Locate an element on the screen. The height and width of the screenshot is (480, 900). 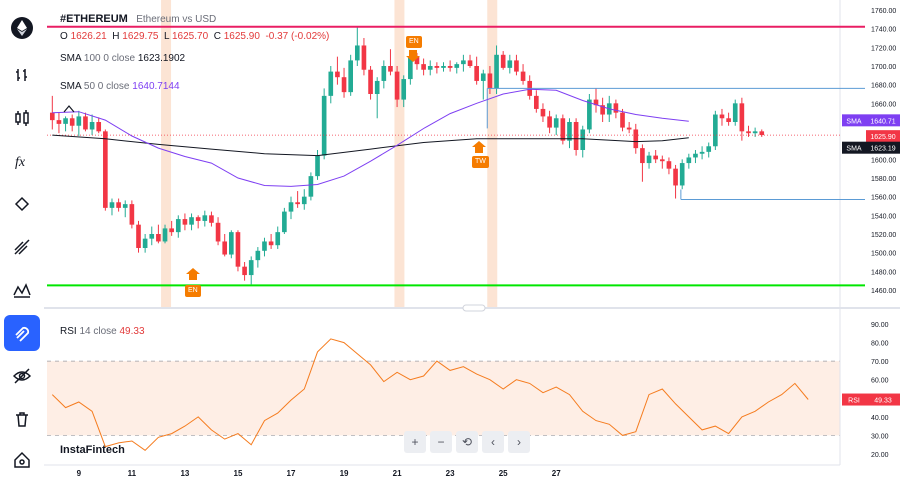
delete-all-icon is located at coordinates (22, 419).